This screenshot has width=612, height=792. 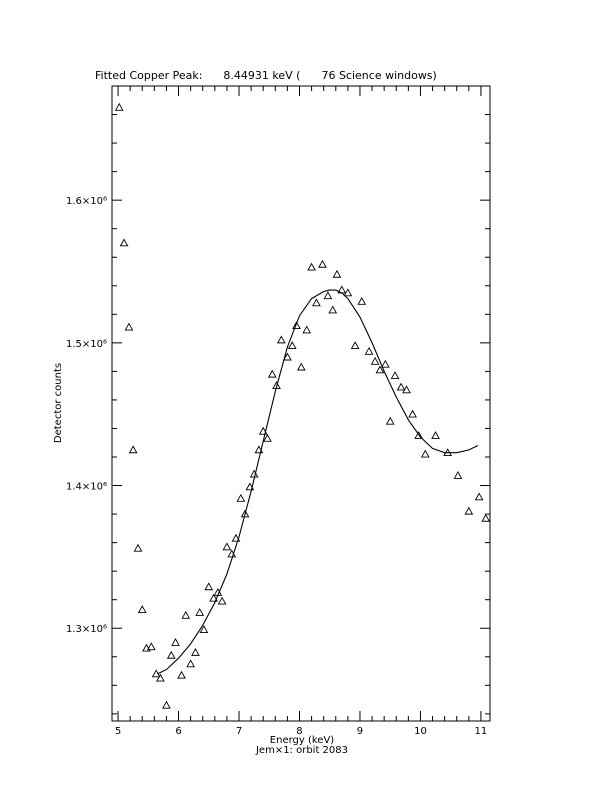 What do you see at coordinates (481, 731) in the screenshot?
I see `x-tick-label: 11` at bounding box center [481, 731].